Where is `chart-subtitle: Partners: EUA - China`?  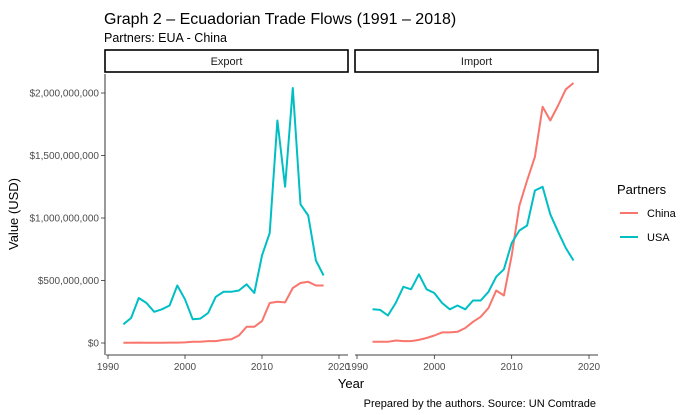
chart-subtitle: Partners: EUA - China is located at coordinates (165, 38).